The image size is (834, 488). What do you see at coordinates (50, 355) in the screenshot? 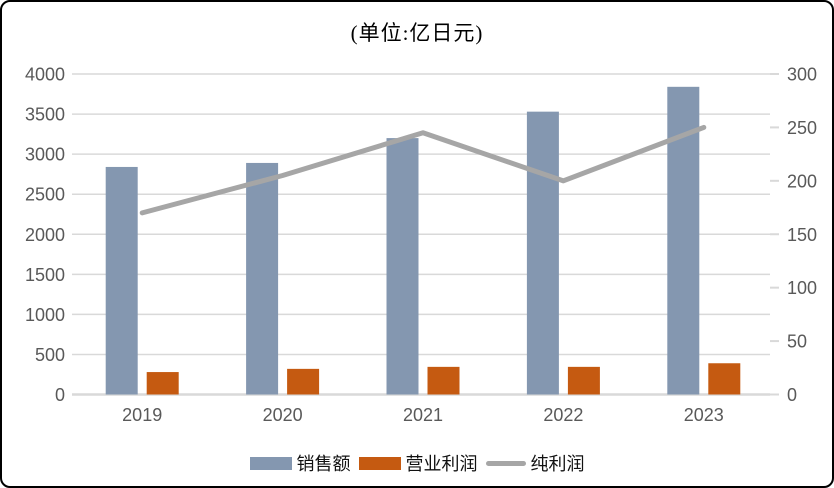
I see `left-axis-tick-label: 500` at bounding box center [50, 355].